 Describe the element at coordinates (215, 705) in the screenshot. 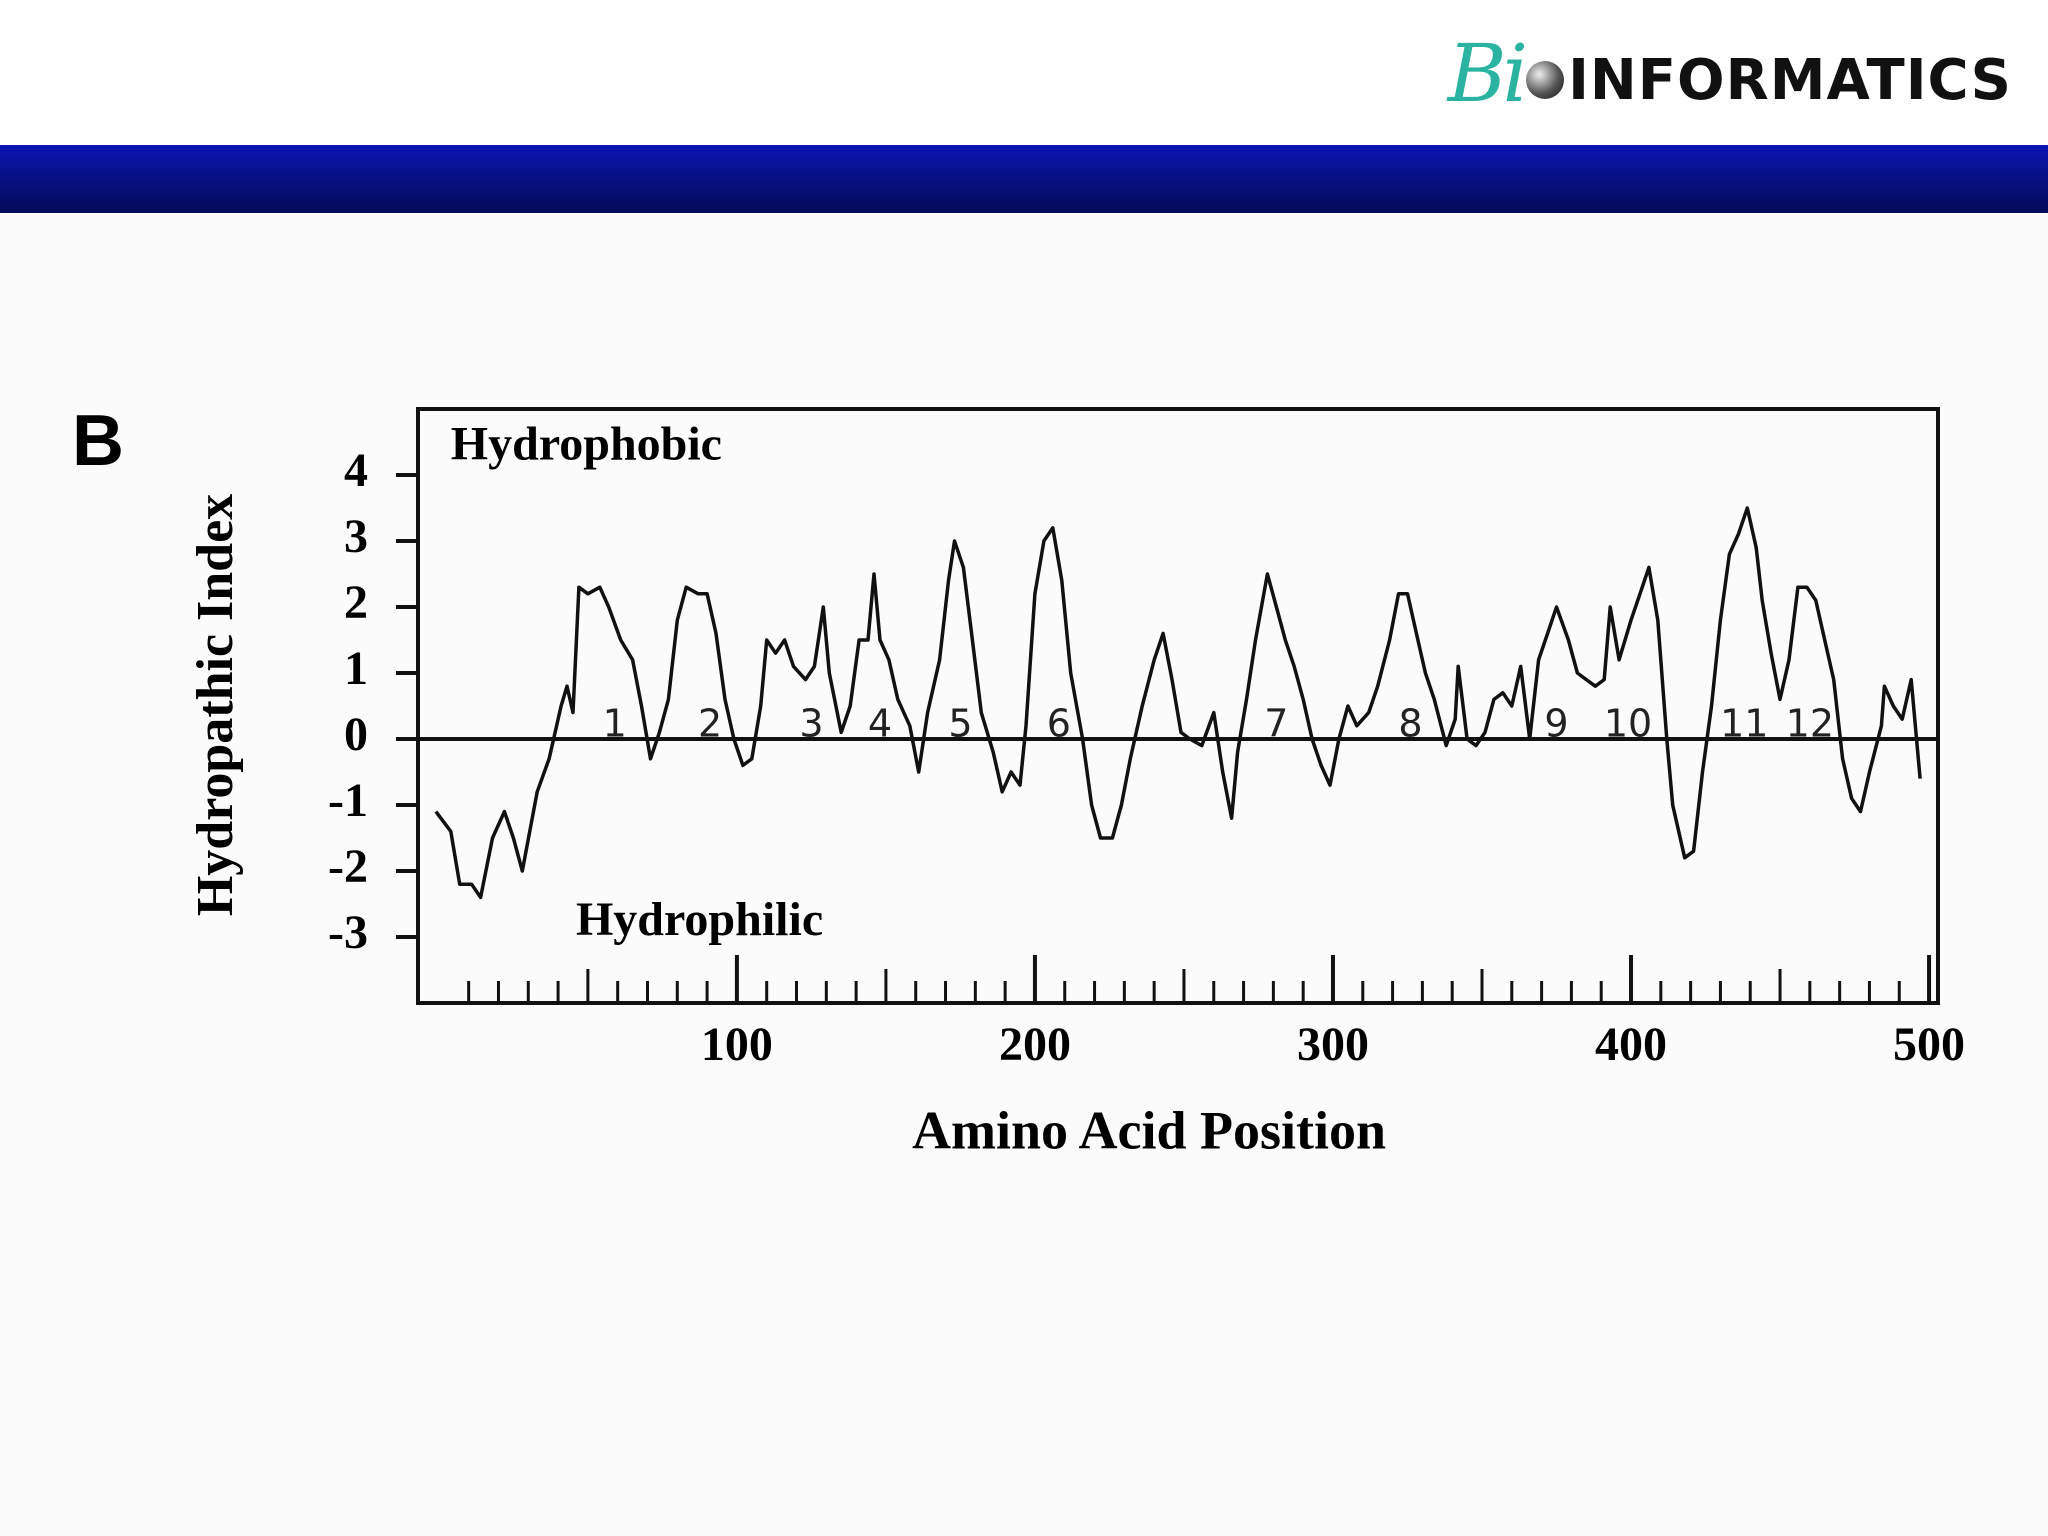

I see `y-axis-label: Hydropathic Index` at that location.